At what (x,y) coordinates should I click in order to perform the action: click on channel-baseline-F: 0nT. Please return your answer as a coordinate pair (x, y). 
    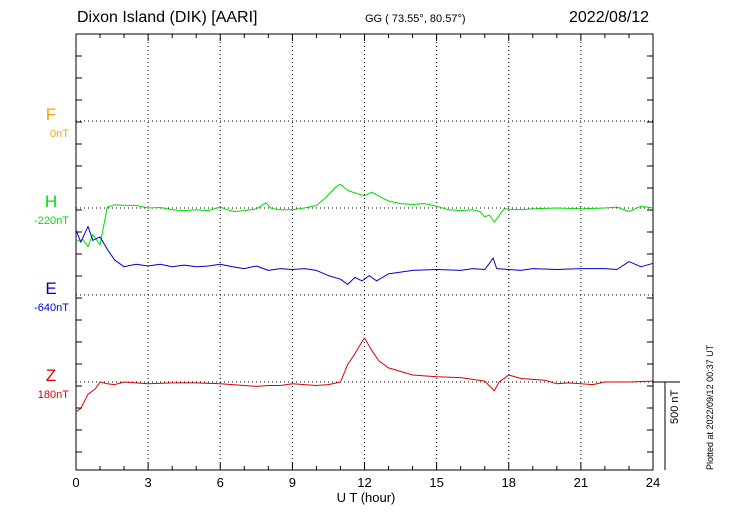
    Looking at the image, I should click on (59, 134).